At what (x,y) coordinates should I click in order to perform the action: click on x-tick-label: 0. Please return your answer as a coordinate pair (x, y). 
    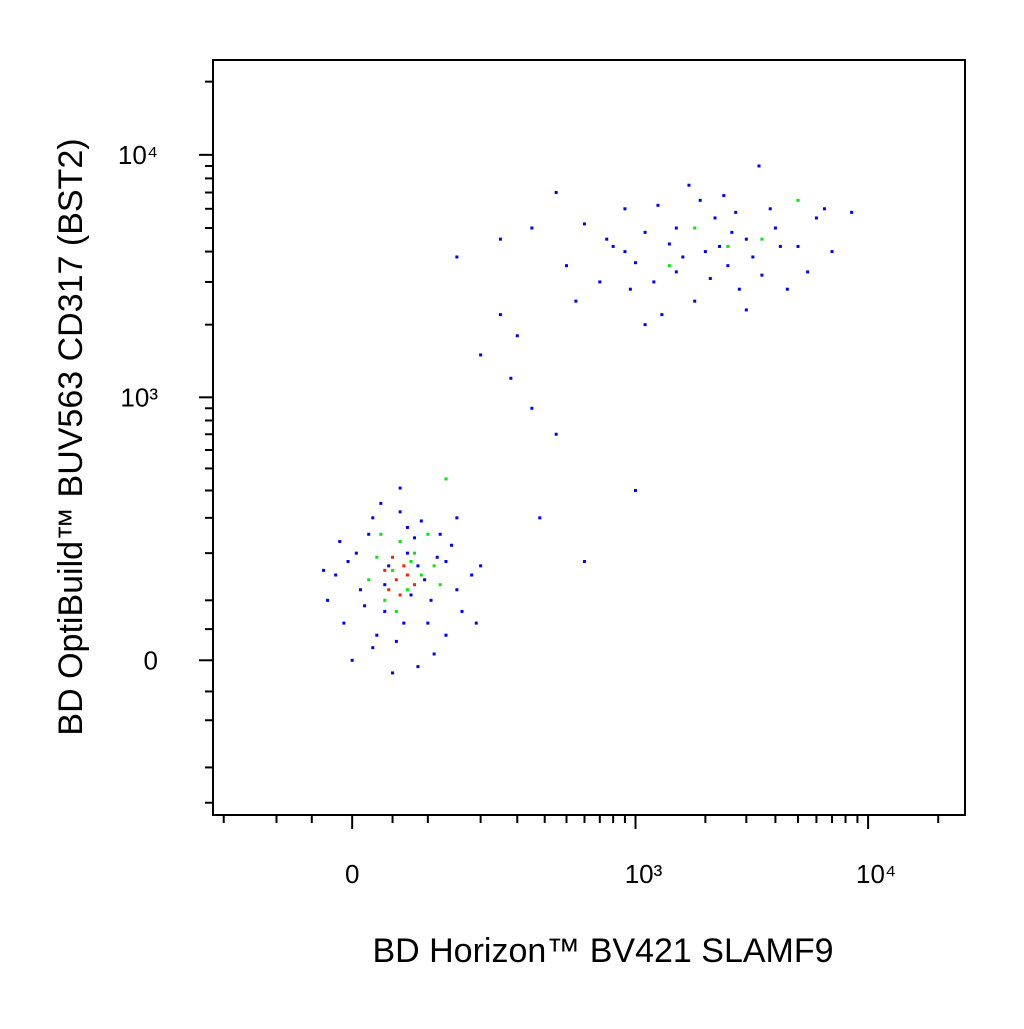
    Looking at the image, I should click on (352, 874).